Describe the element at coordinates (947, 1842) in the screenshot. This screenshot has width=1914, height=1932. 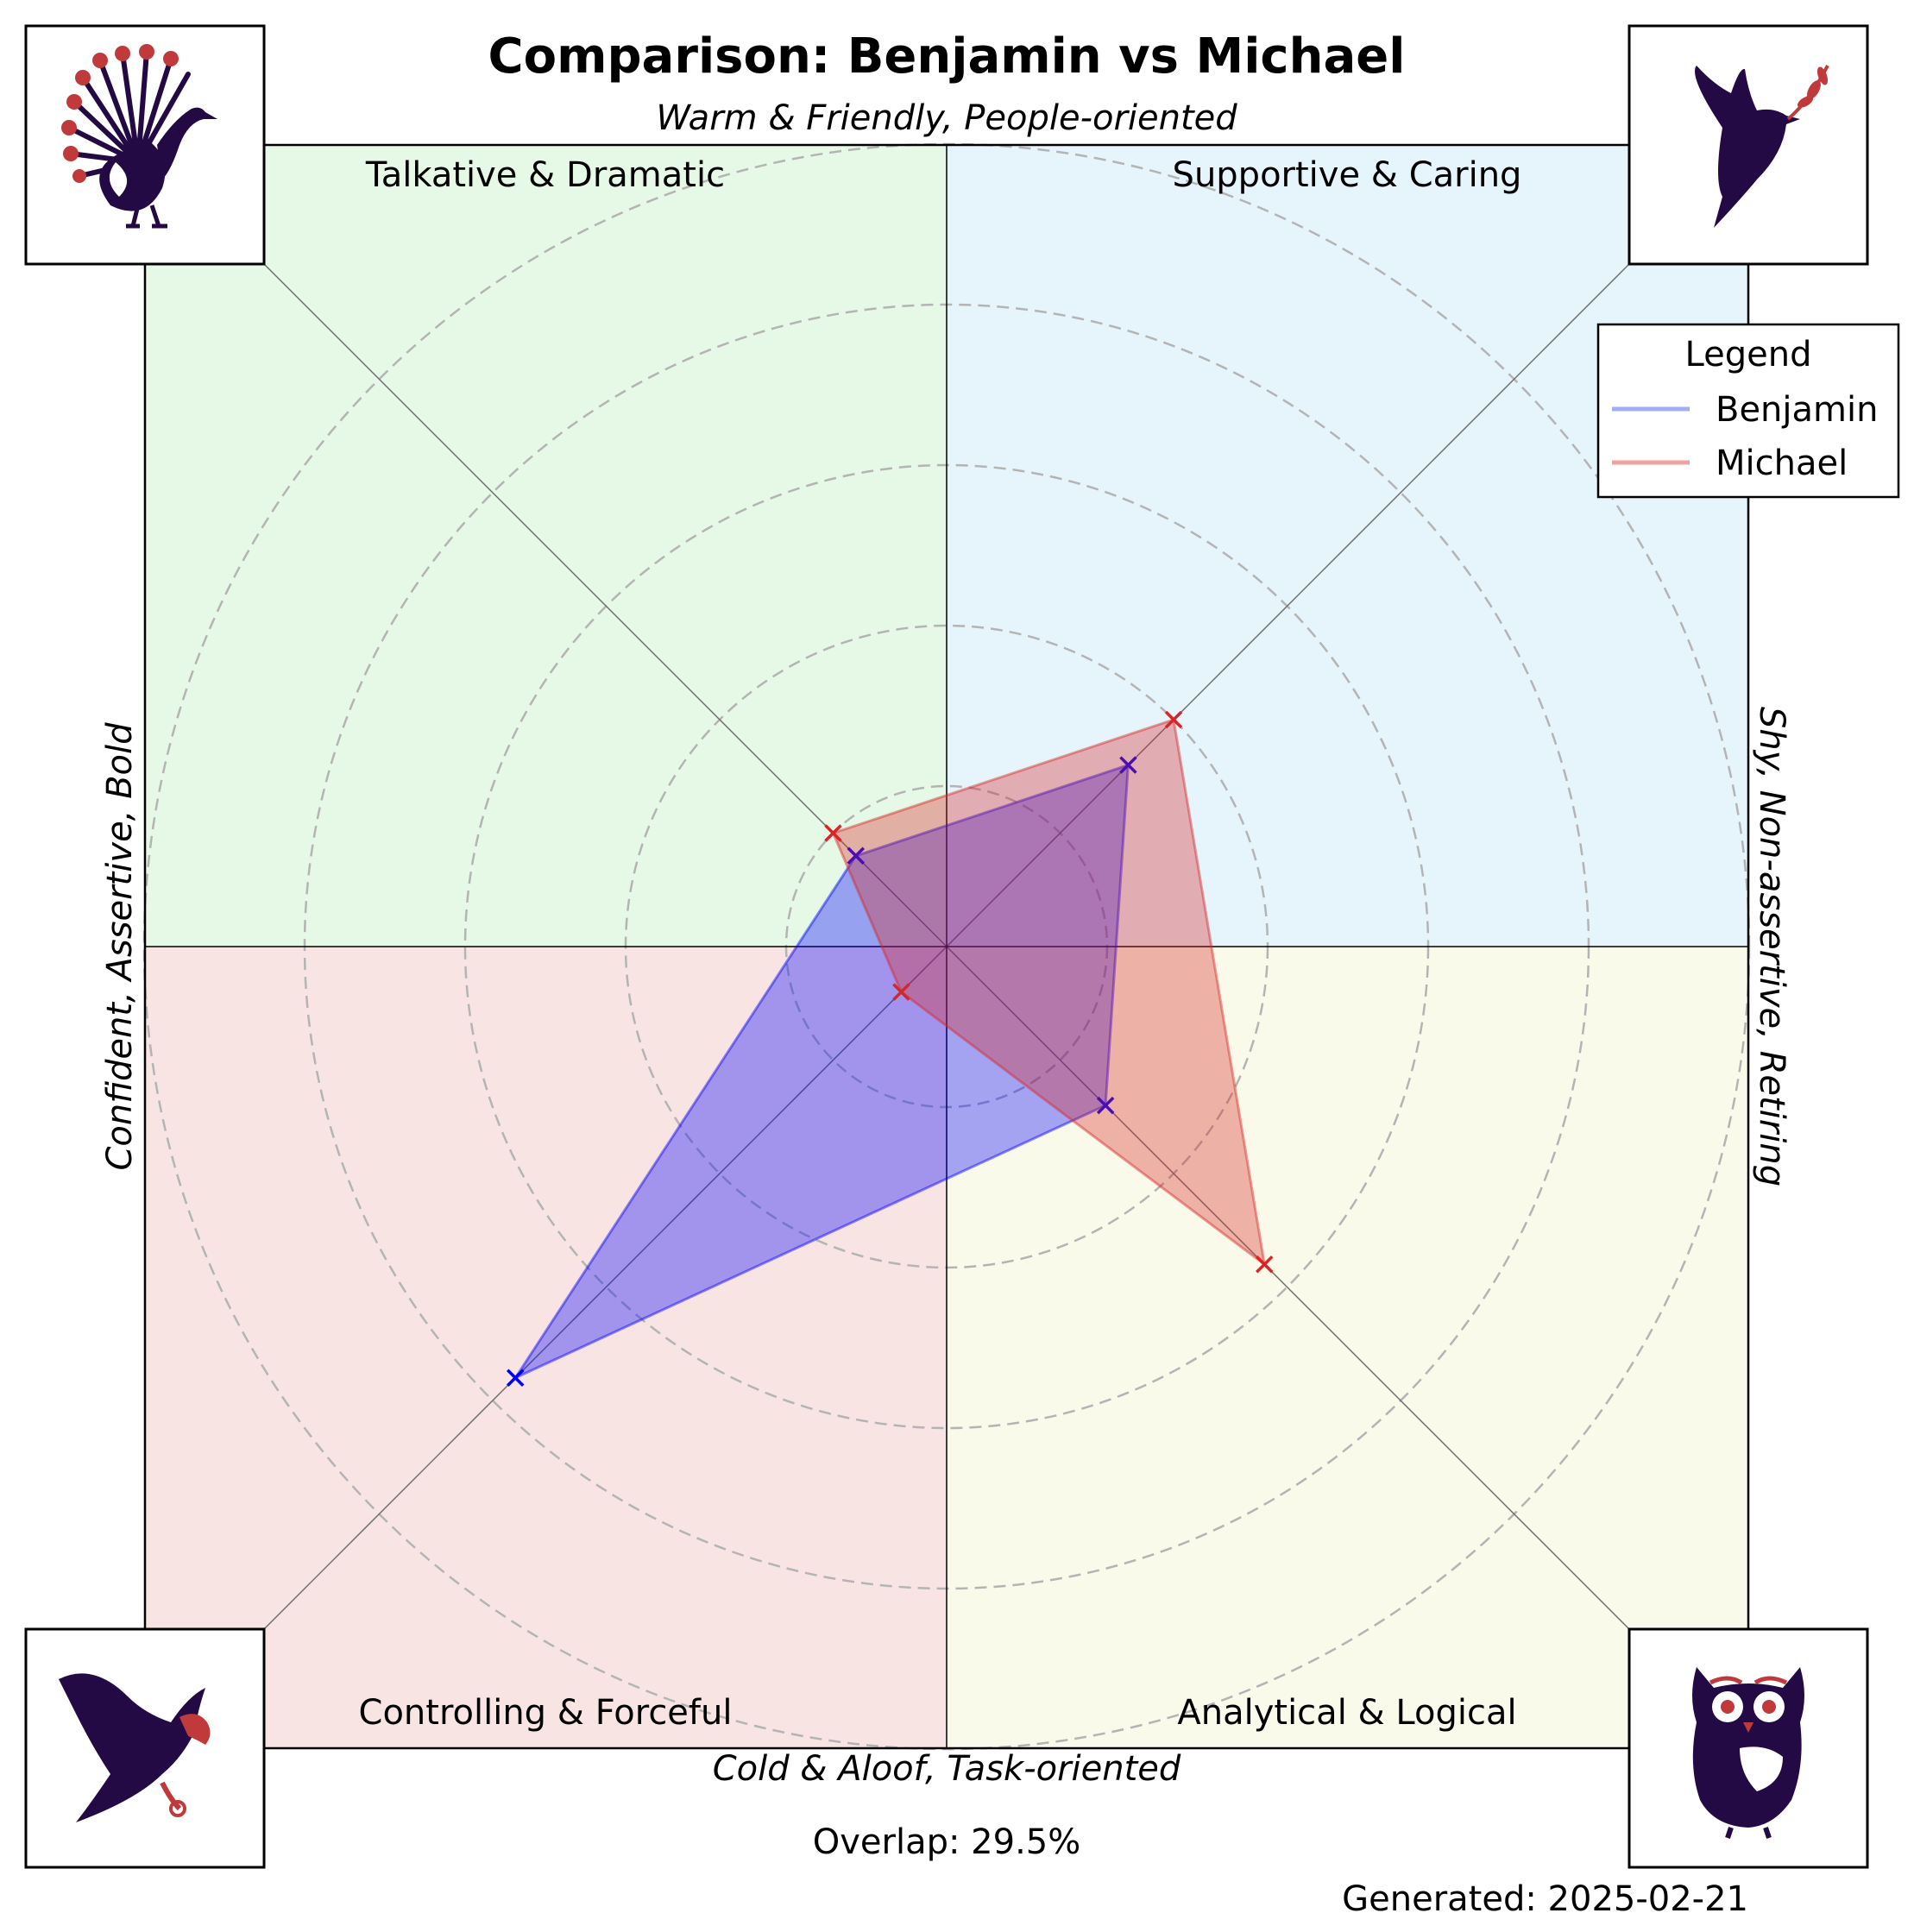
I see `overlap-text: Overlap: 29.5%` at that location.